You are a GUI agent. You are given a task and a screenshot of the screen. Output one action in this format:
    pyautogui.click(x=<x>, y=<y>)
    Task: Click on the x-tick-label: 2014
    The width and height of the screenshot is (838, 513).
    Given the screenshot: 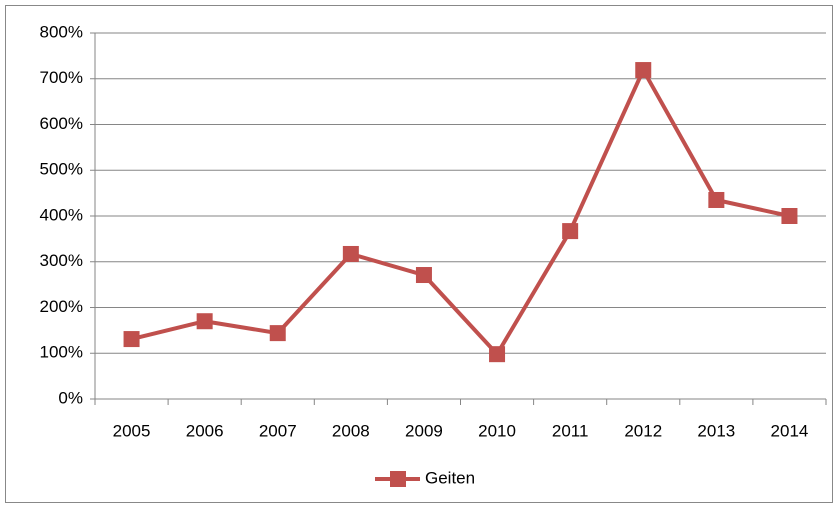 What is the action you would take?
    pyautogui.click(x=790, y=430)
    